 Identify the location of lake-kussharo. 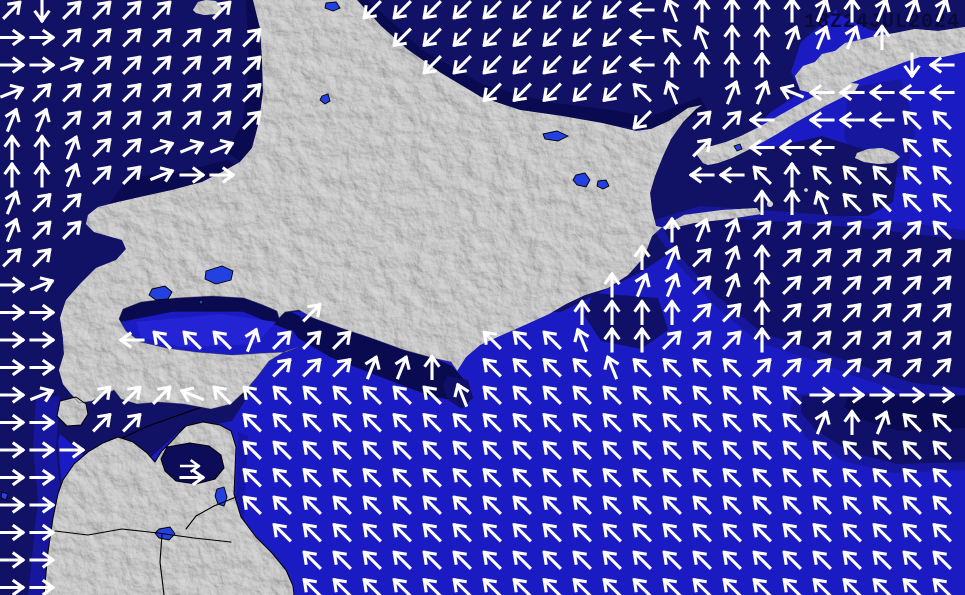
(581, 180).